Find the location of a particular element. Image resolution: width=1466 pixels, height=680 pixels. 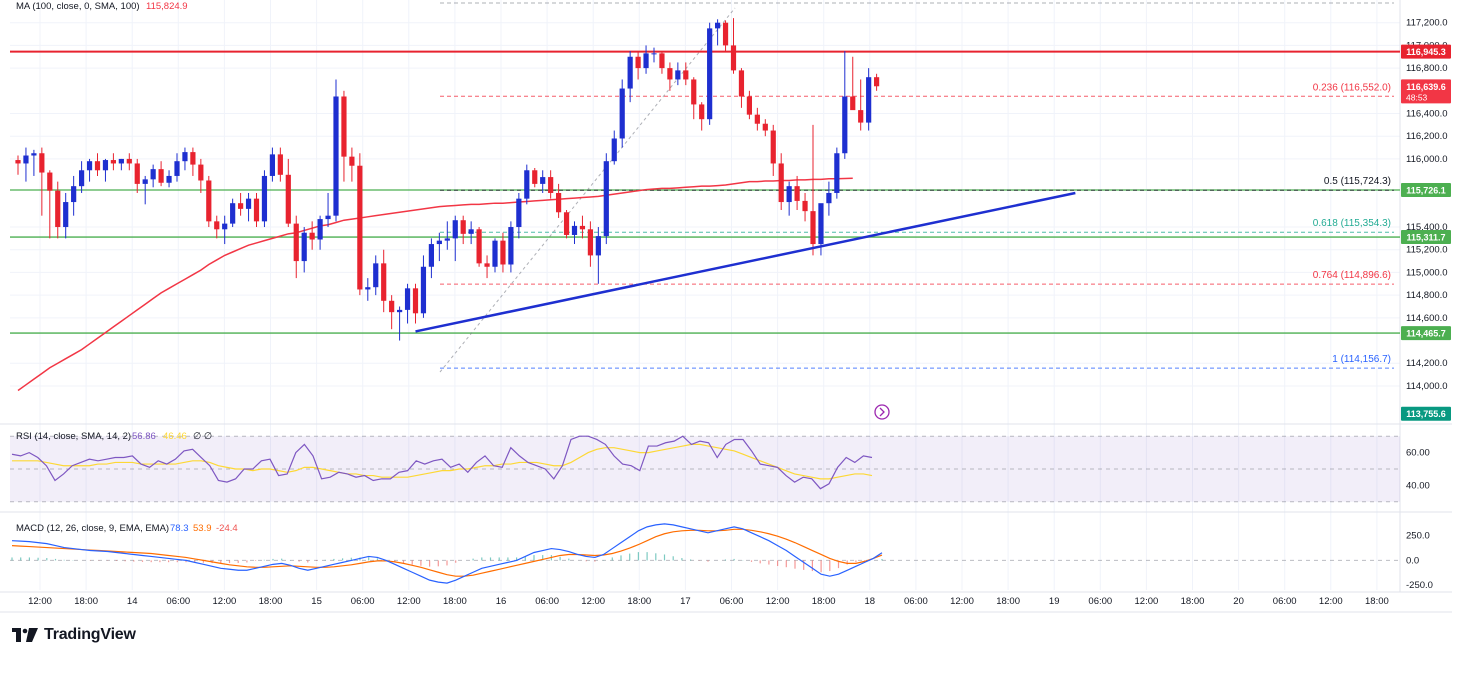

macd-tick-label: 0.0 is located at coordinates (1412, 560).